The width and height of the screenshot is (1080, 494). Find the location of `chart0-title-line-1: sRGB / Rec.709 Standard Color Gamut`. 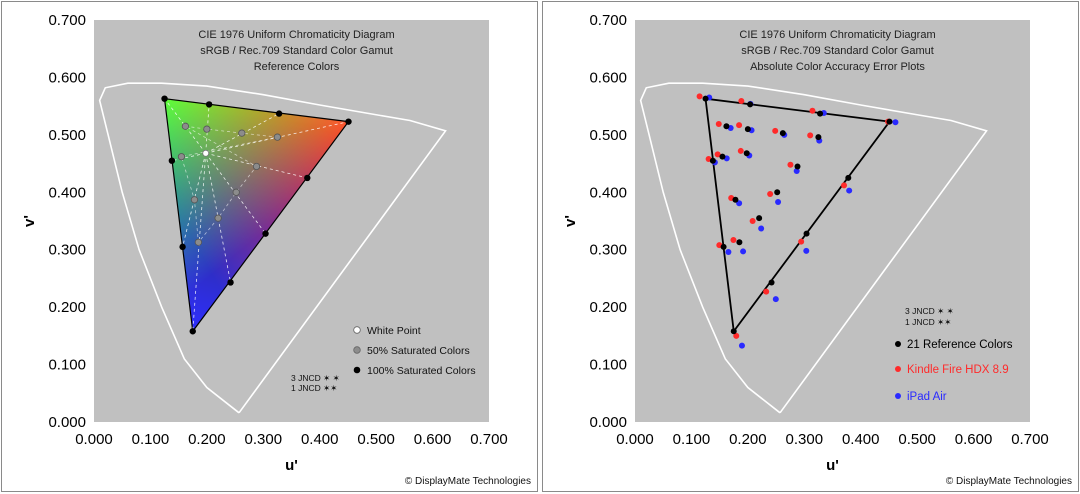

chart0-title-line-1: sRGB / Rec.709 Standard Color Gamut is located at coordinates (296, 51).